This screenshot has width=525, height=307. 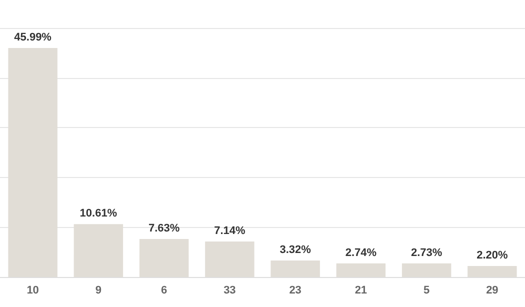 What do you see at coordinates (492, 290) in the screenshot?
I see `x-tick-label: 29` at bounding box center [492, 290].